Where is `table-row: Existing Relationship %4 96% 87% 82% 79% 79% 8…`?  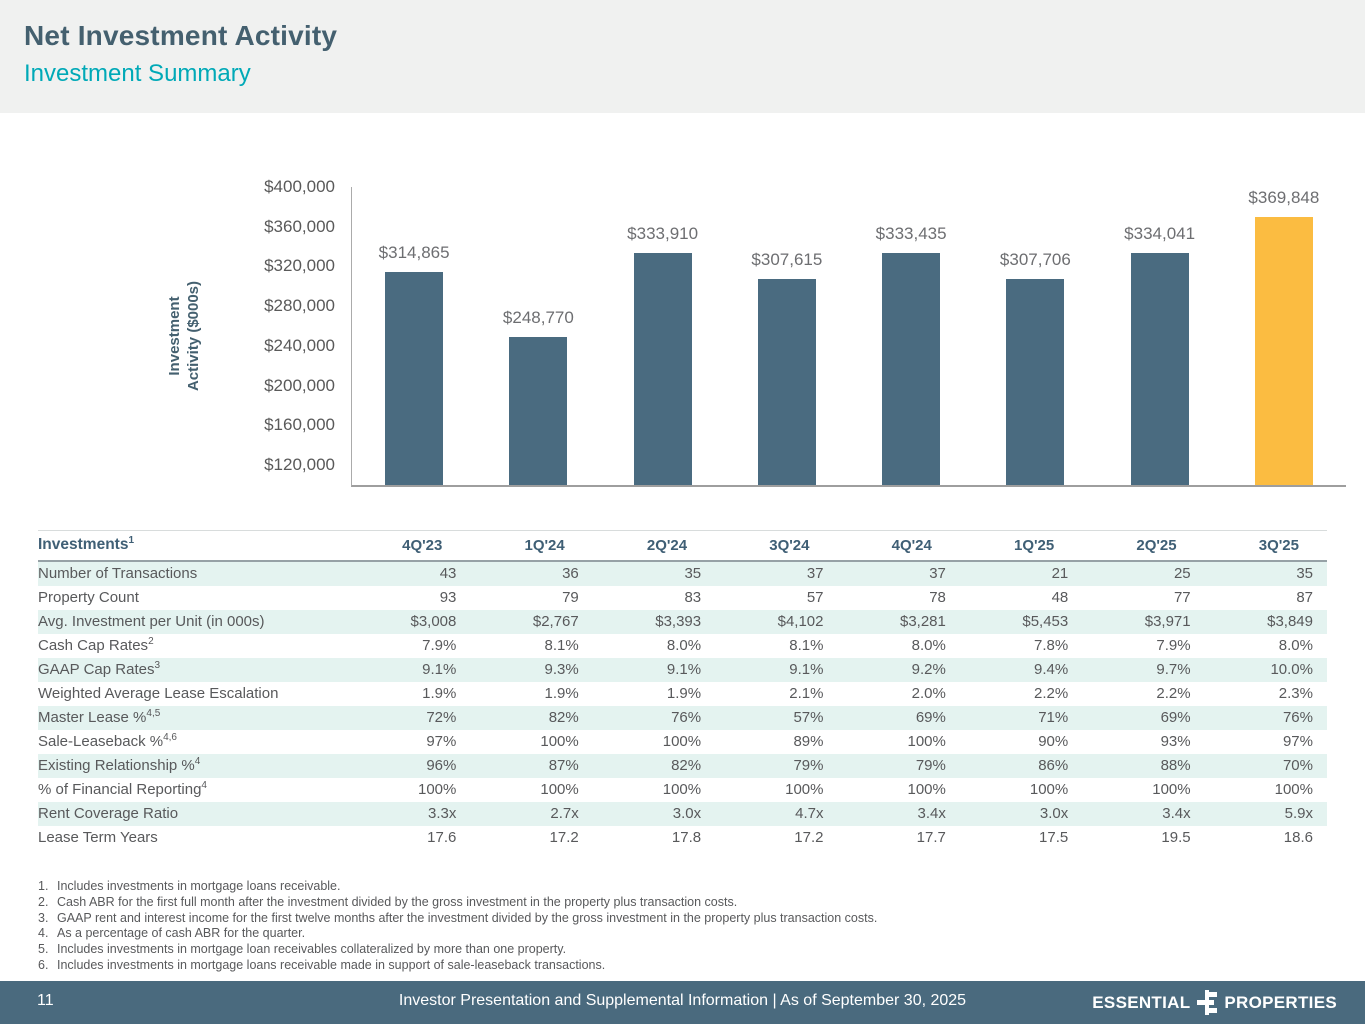
table-row: Existing Relationship %4 96% 87% 82% 79% 79% 8… is located at coordinates (682, 766).